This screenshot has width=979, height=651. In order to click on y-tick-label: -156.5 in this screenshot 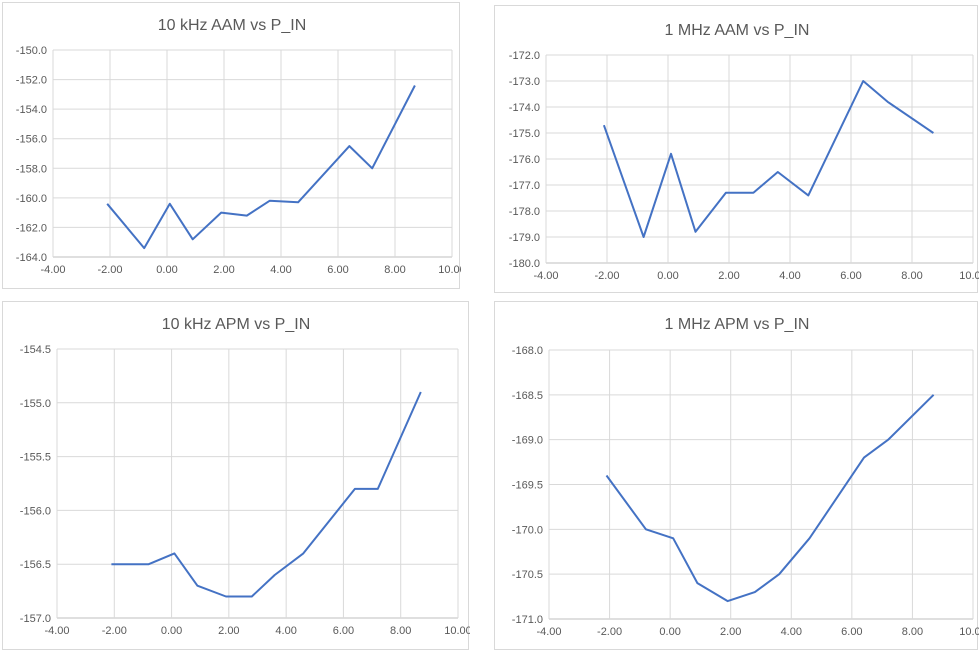, I will do `click(35, 565)`.